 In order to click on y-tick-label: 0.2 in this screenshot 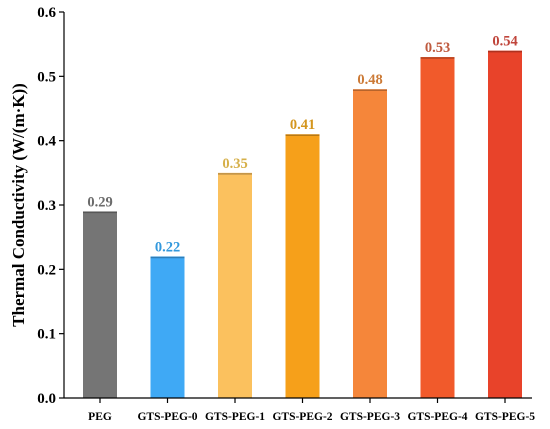, I will do `click(46, 270)`.